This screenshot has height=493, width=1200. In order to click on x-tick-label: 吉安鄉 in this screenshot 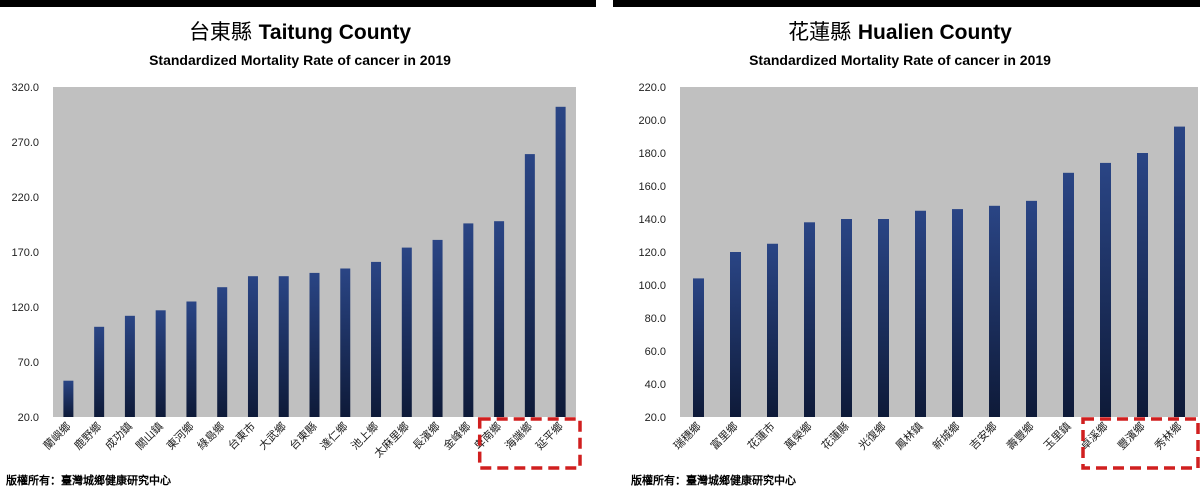, I will do `click(982, 435)`.